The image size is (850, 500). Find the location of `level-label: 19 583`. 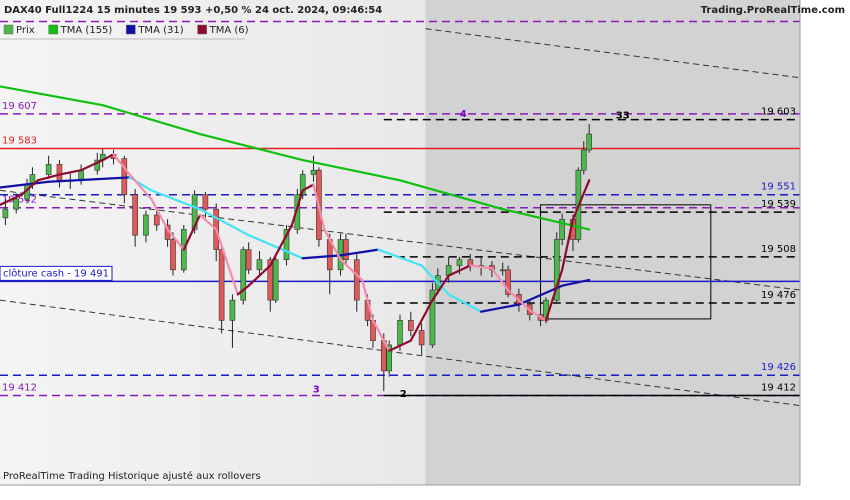

level-label: 19 583 is located at coordinates (19, 141).